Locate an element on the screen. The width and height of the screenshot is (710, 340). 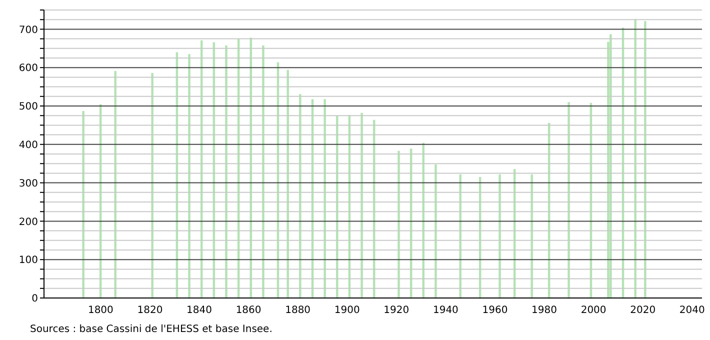
x-tick-label: 2000 is located at coordinates (593, 310).